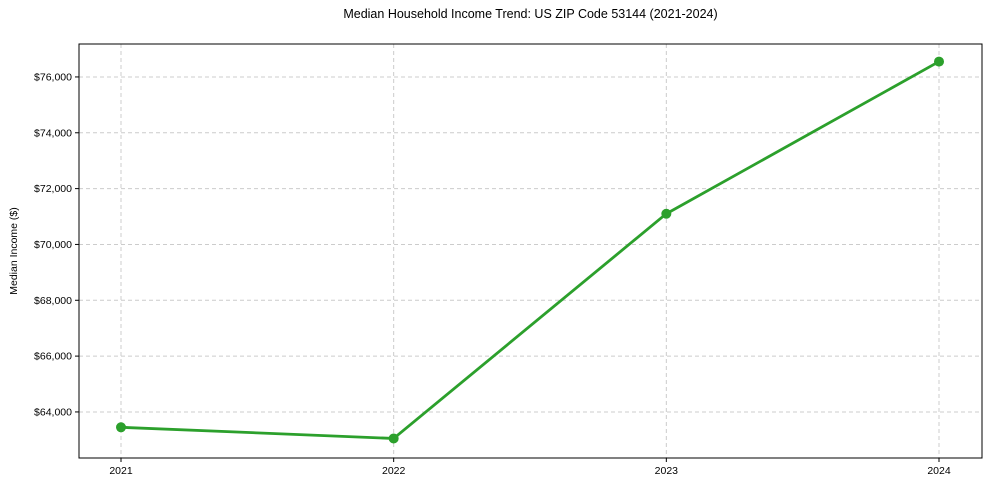  Describe the element at coordinates (53, 189) in the screenshot. I see `y-tick-label: $72,000` at that location.